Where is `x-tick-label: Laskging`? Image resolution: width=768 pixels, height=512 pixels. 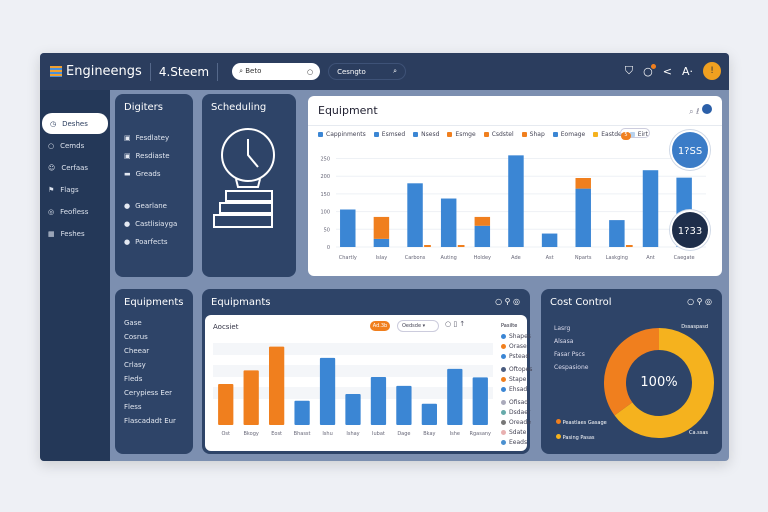
x-tick-label: Laskging is located at coordinates (617, 258).